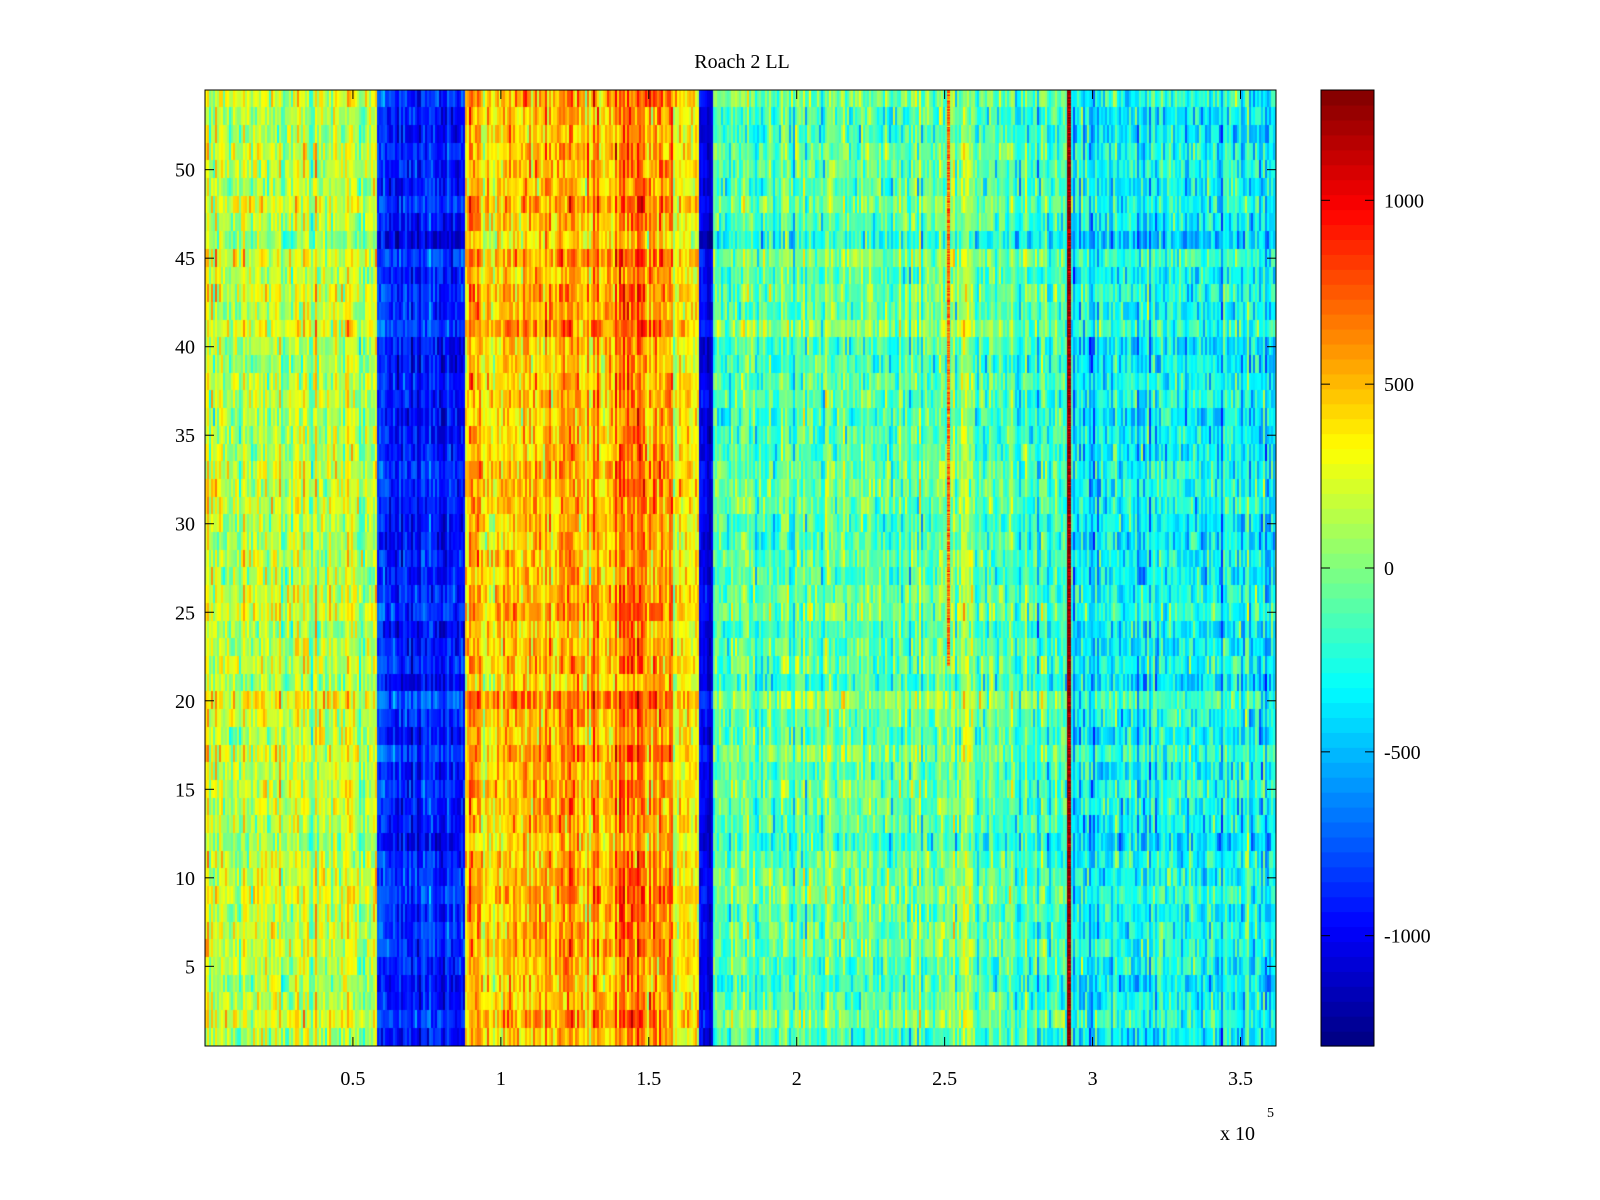  I want to click on colorbar-tick-label: -500, so click(1402, 753).